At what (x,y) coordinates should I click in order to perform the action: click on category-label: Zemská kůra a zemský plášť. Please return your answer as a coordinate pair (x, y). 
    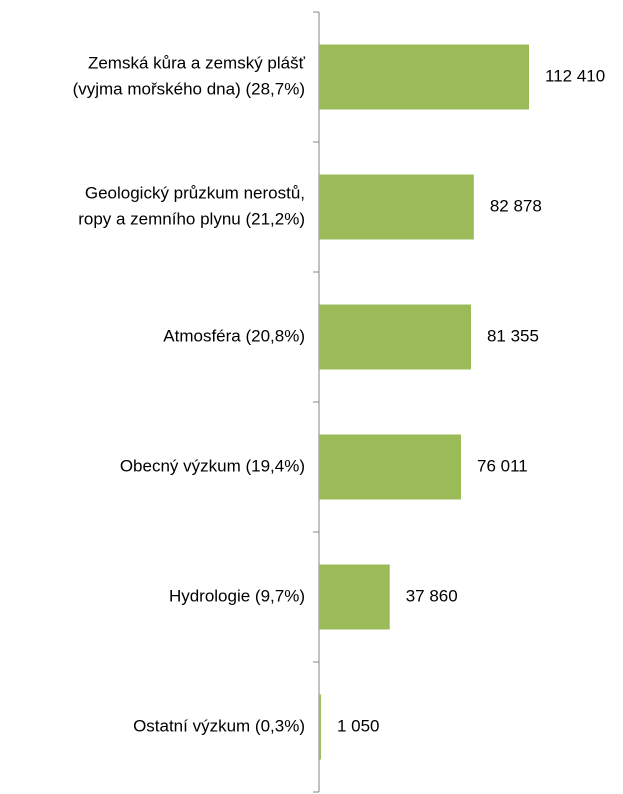
    Looking at the image, I should click on (197, 62).